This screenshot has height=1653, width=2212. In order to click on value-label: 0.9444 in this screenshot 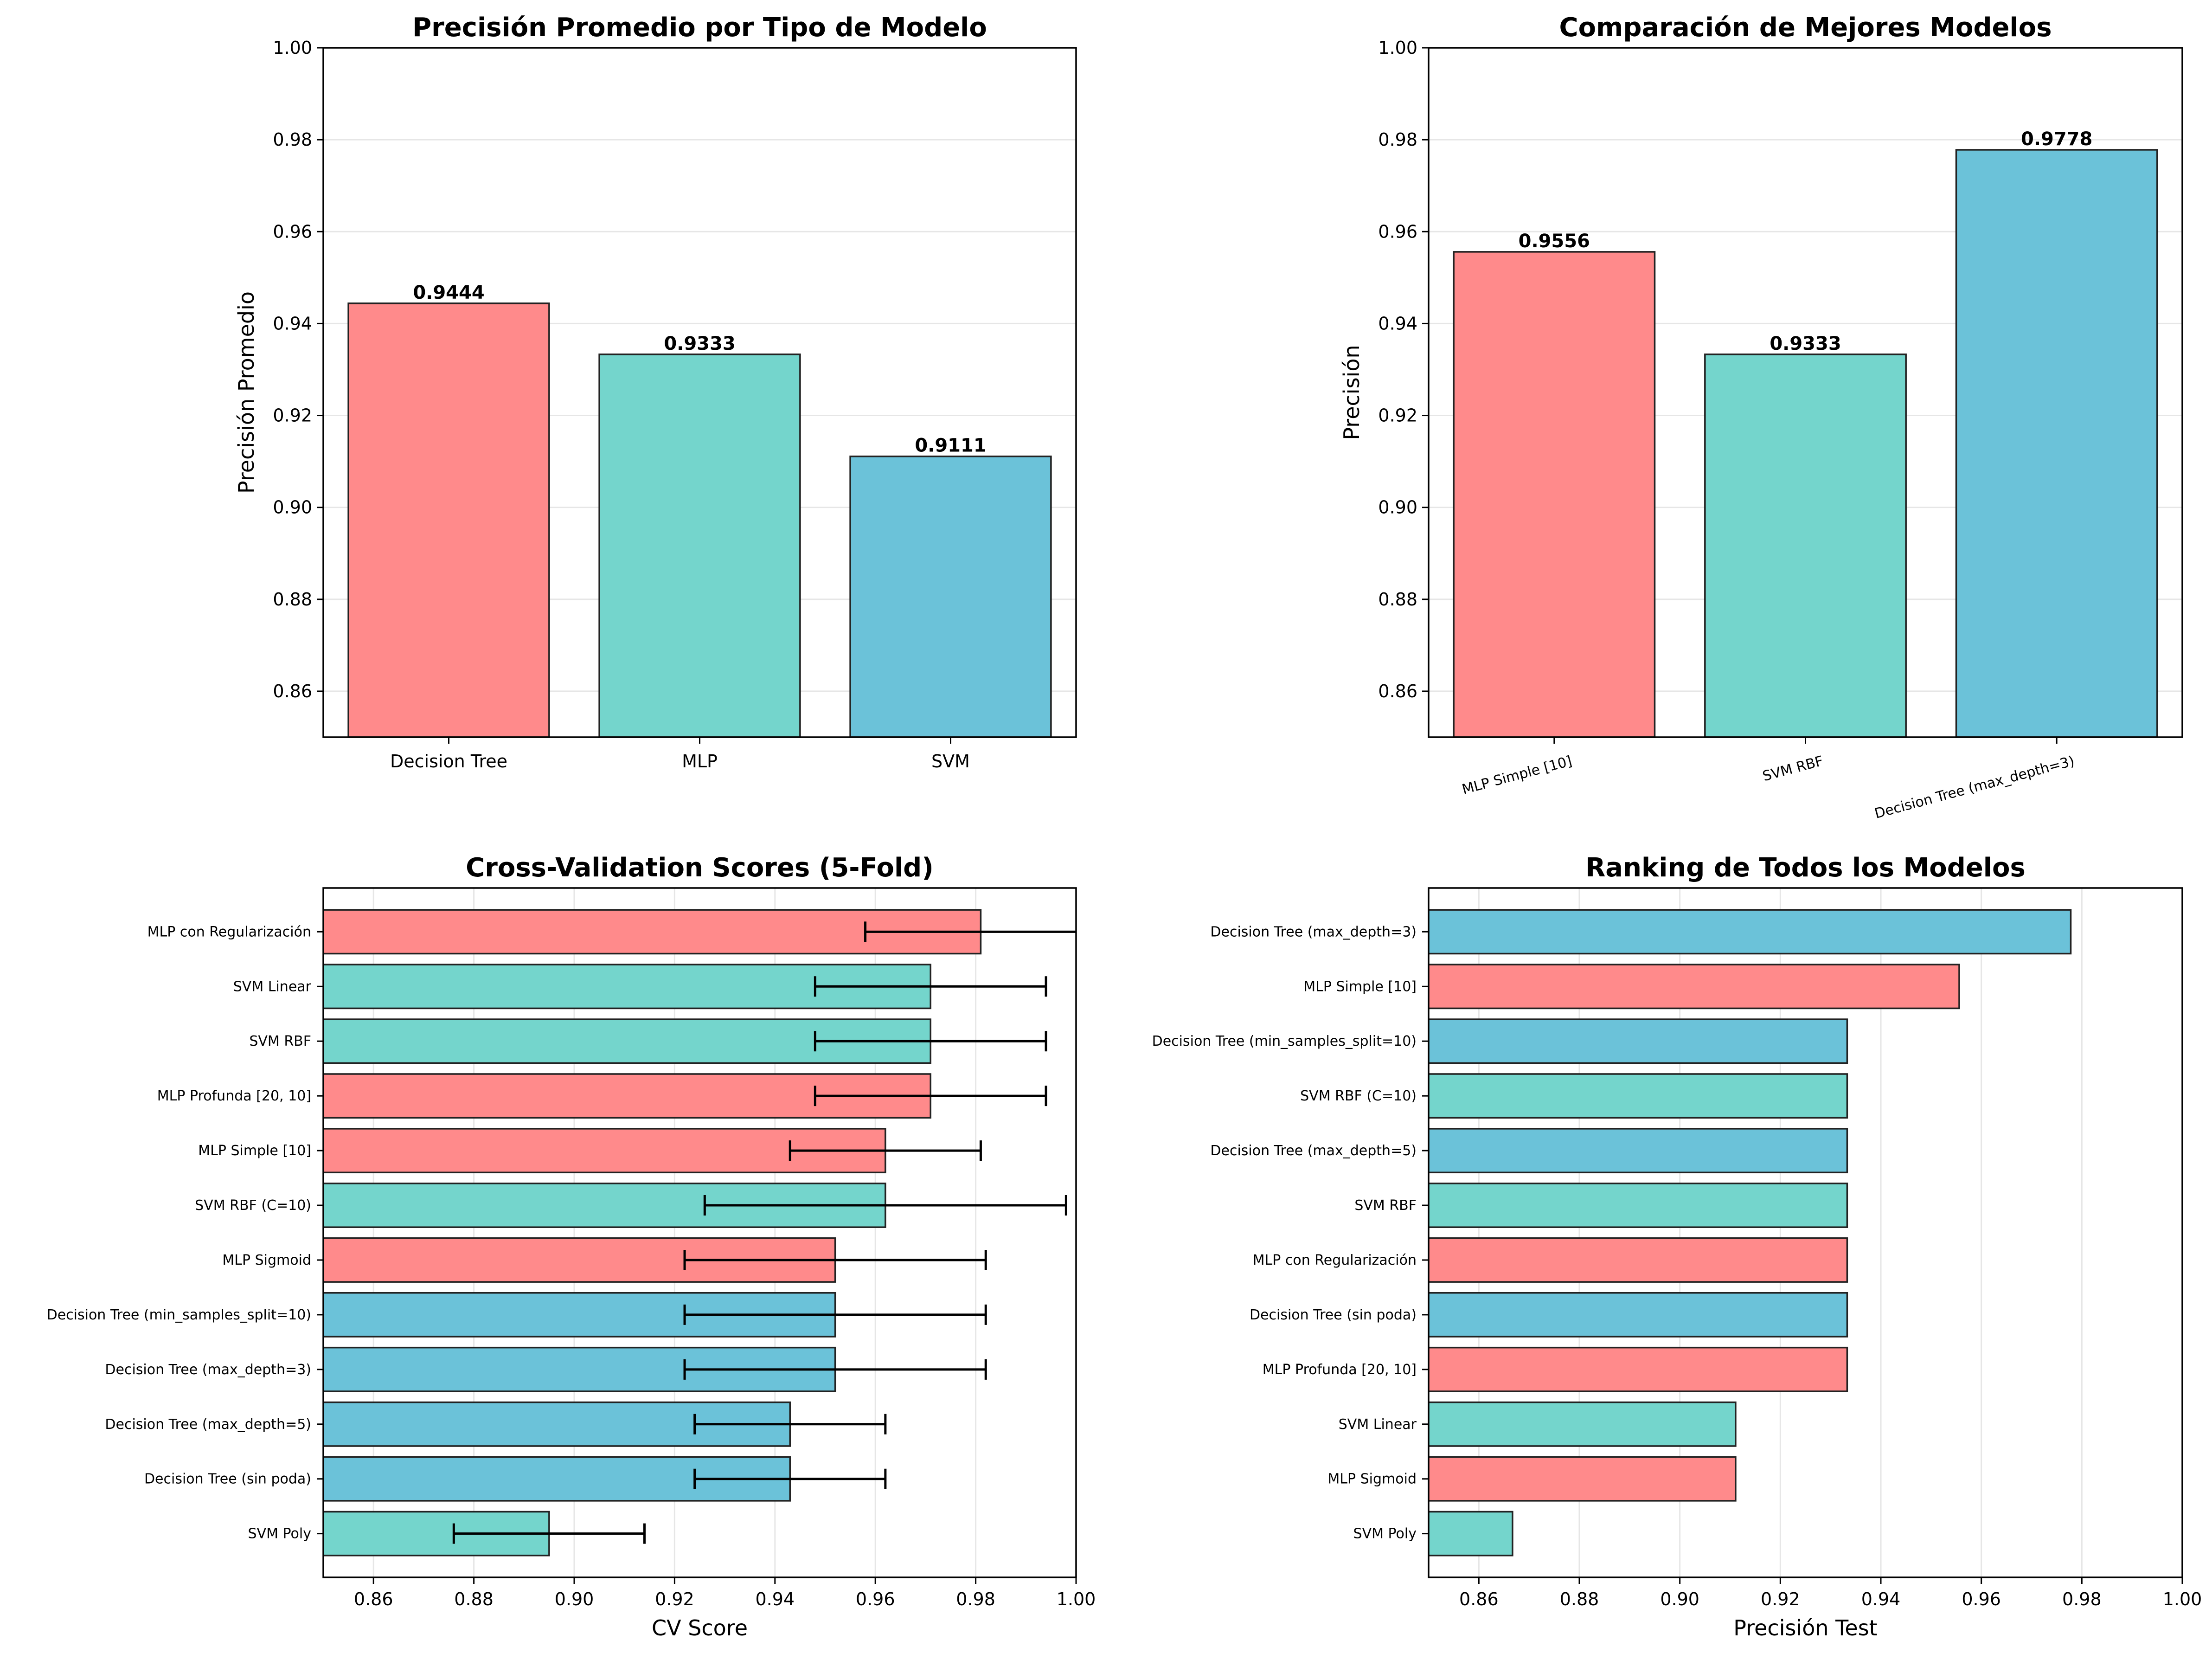, I will do `click(448, 292)`.